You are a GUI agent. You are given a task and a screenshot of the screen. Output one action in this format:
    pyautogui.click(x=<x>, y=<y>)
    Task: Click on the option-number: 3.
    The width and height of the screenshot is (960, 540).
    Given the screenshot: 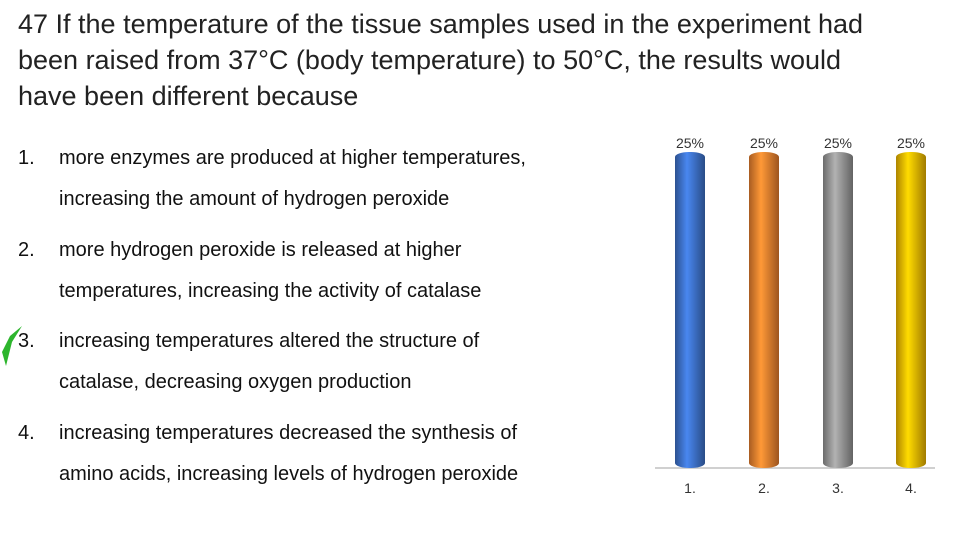 What is the action you would take?
    pyautogui.click(x=26, y=341)
    